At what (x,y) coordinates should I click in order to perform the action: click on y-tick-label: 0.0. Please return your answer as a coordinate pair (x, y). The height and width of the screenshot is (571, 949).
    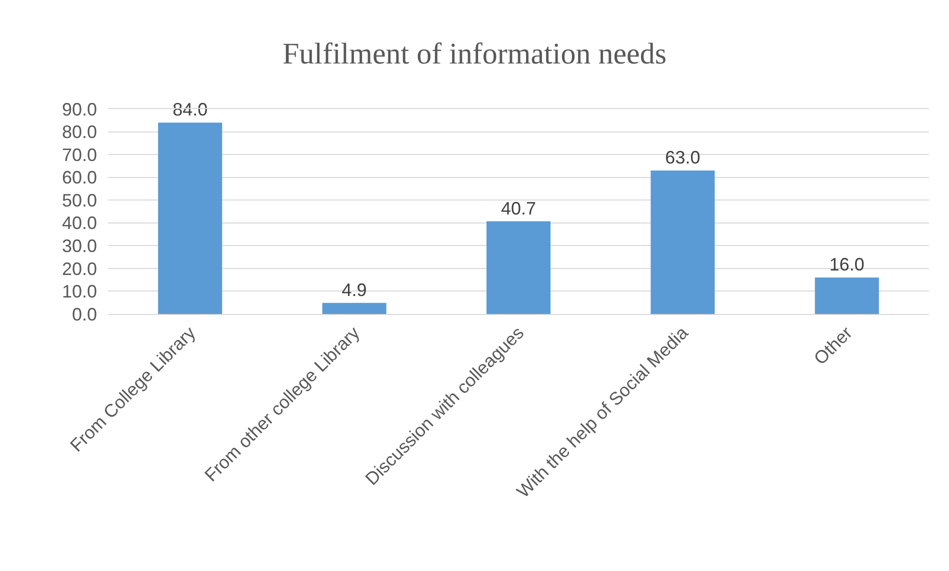
    Looking at the image, I should click on (84, 314).